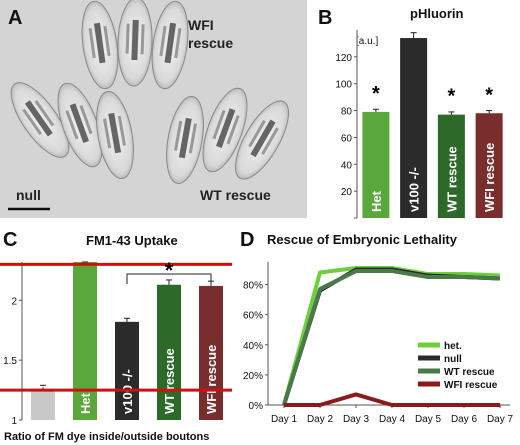 The image size is (520, 445). Describe the element at coordinates (256, 406) in the screenshot. I see `panel-d-y-tick-label: 0%` at that location.